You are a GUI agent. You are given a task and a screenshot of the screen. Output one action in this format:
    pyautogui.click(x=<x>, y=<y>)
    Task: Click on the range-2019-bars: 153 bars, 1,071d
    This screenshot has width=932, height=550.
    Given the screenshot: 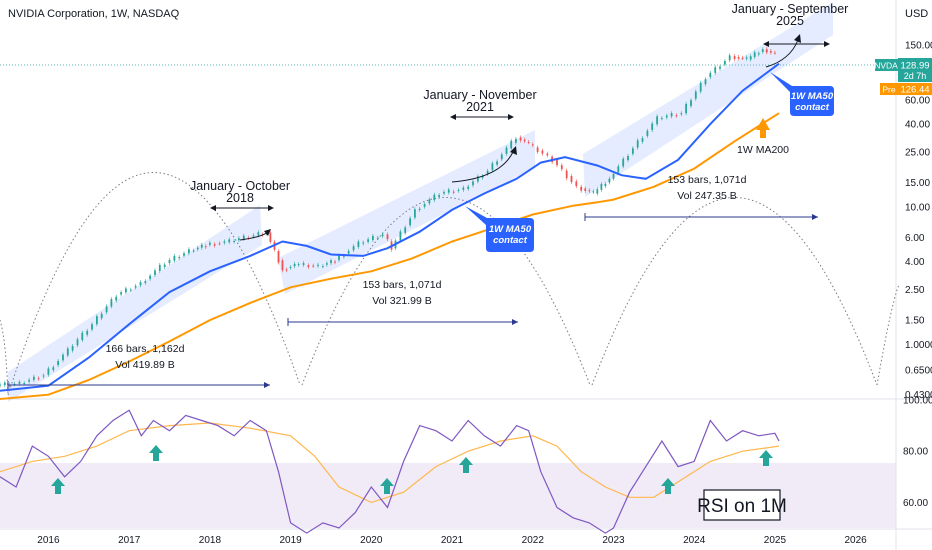 What is the action you would take?
    pyautogui.click(x=402, y=285)
    